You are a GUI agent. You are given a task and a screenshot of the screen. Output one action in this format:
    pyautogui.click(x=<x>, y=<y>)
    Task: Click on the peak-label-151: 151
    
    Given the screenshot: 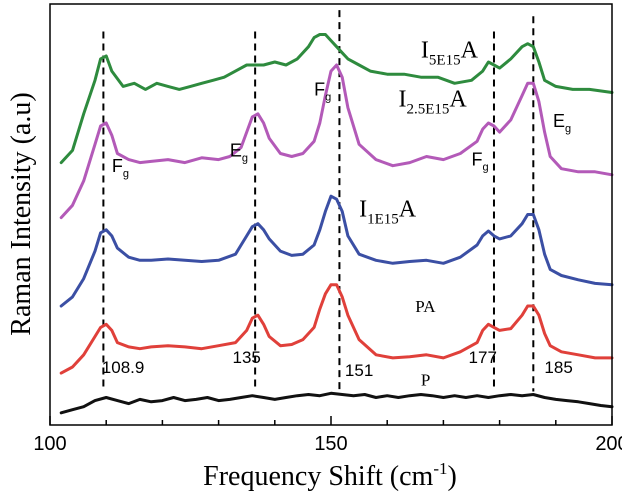 What is the action you would take?
    pyautogui.click(x=359, y=370)
    